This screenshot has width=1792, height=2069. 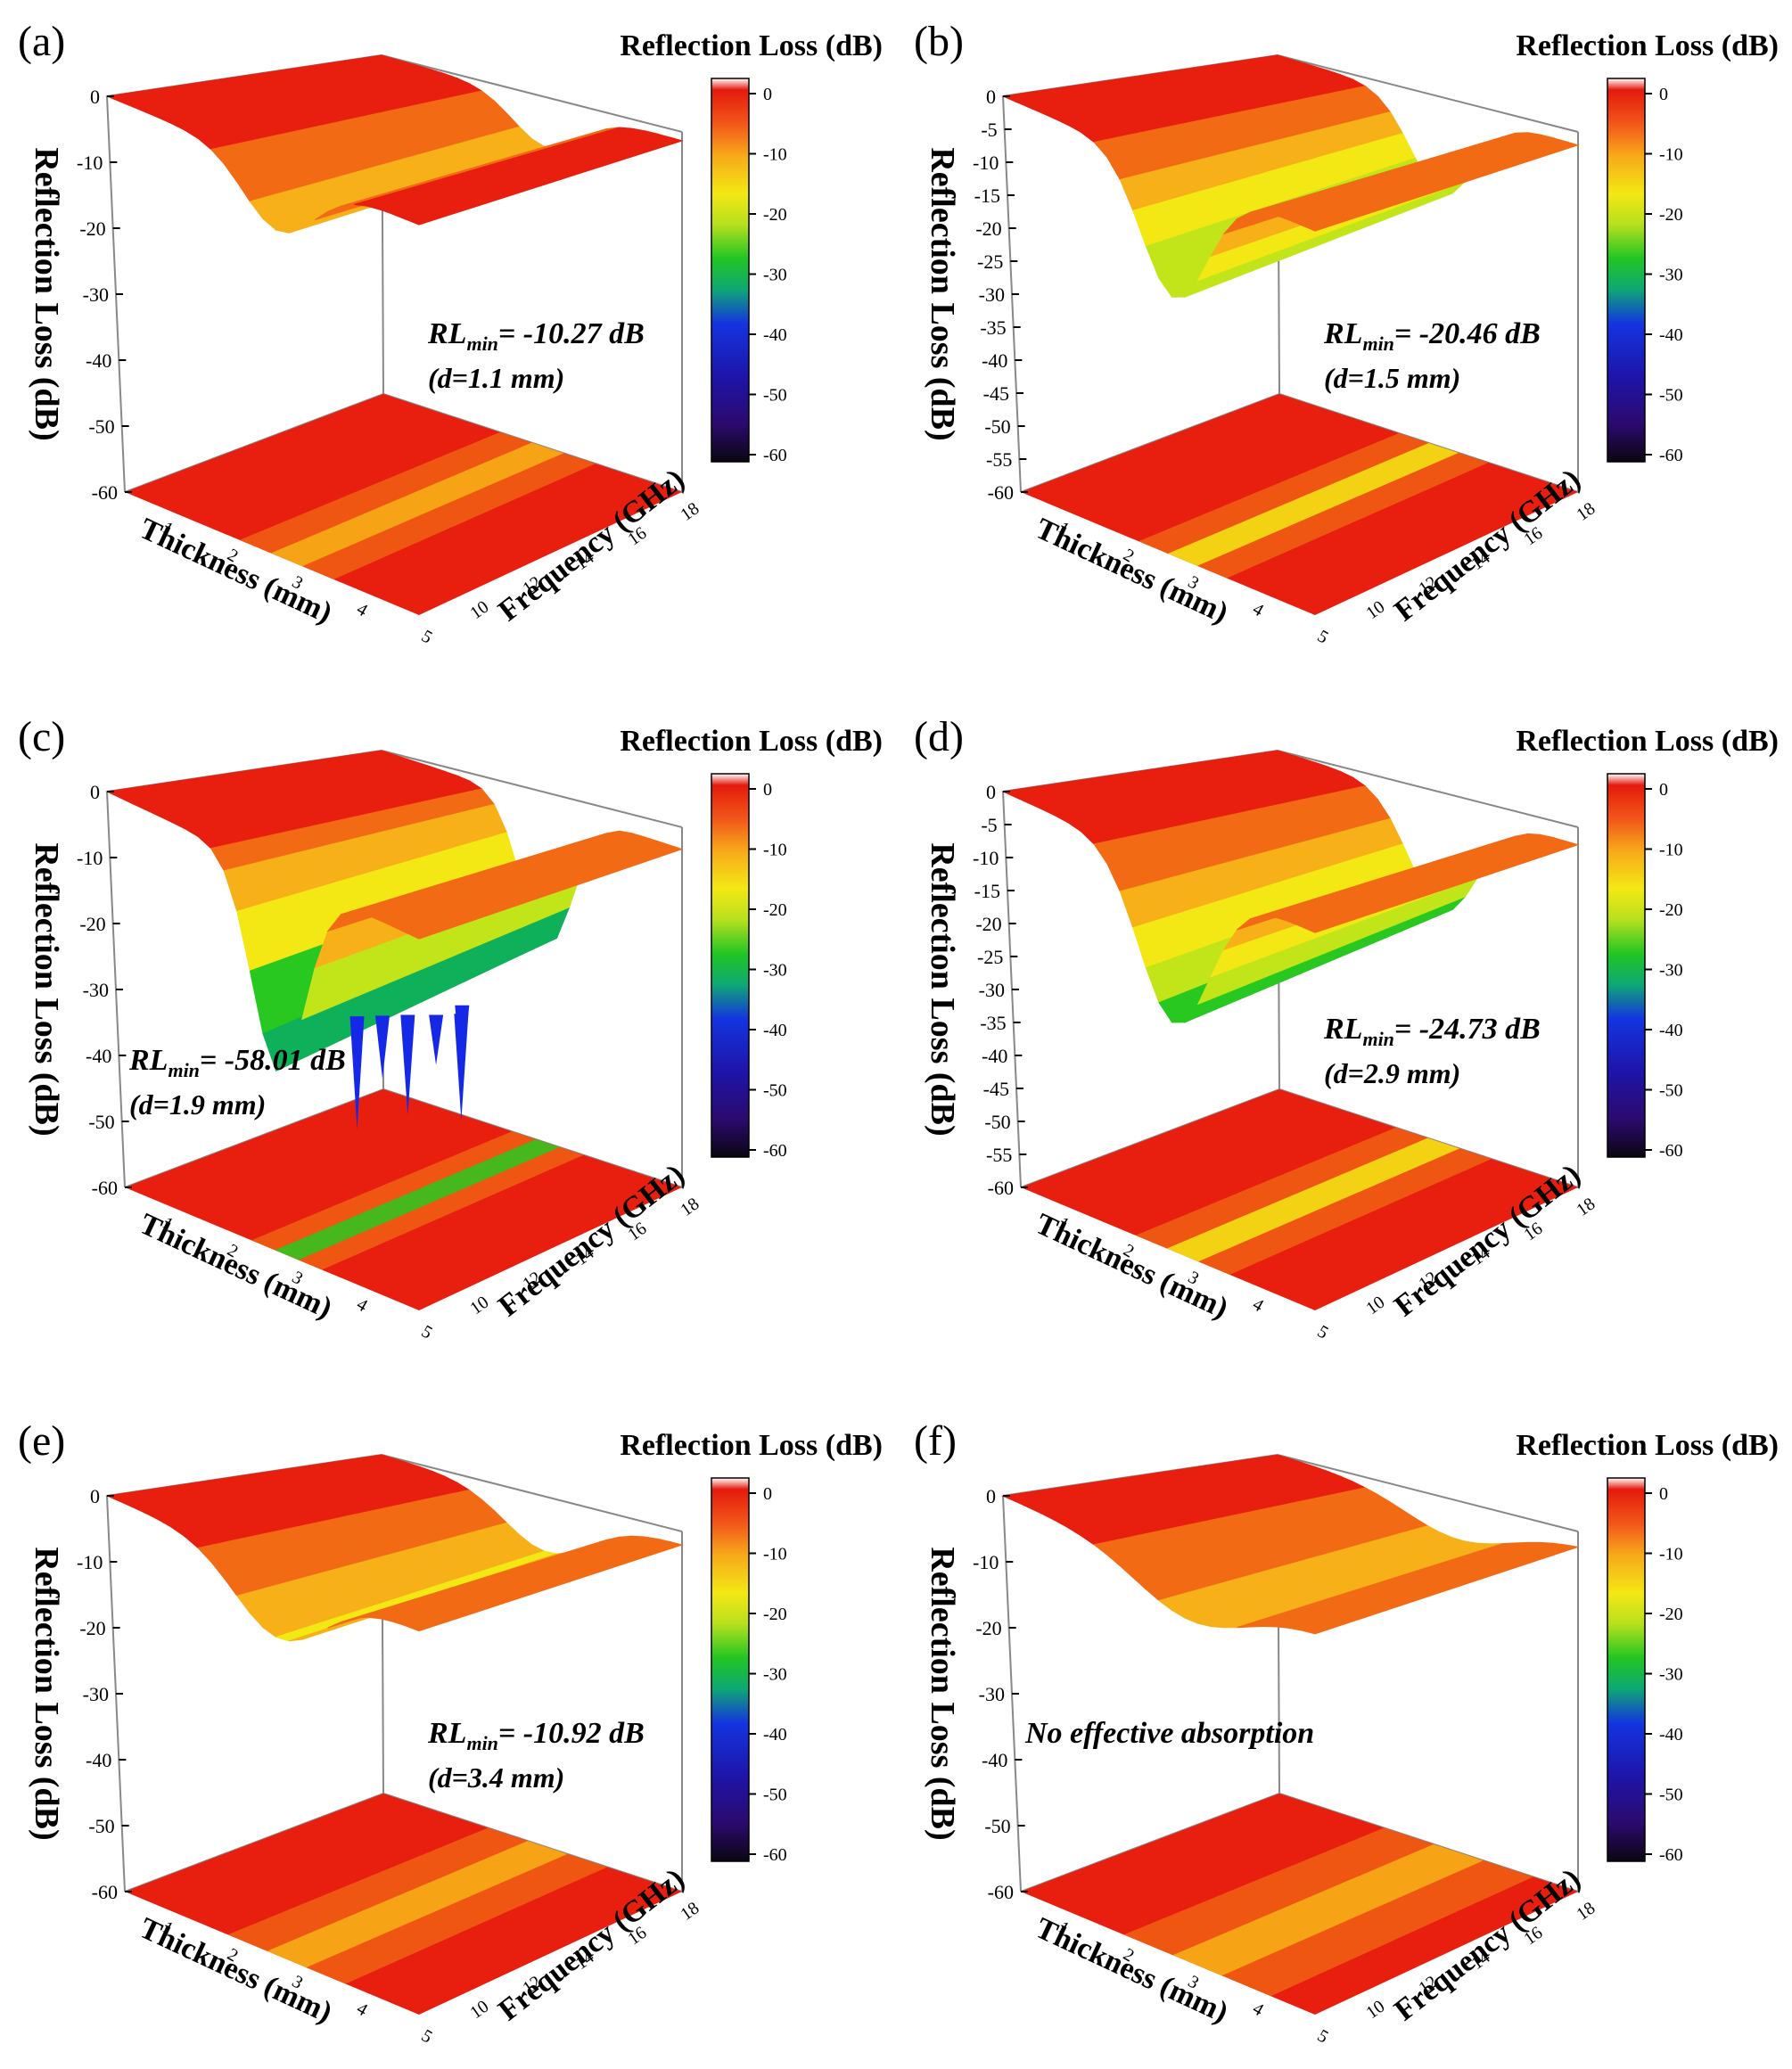 What do you see at coordinates (939, 736) in the screenshot?
I see `panel-label: (d)` at bounding box center [939, 736].